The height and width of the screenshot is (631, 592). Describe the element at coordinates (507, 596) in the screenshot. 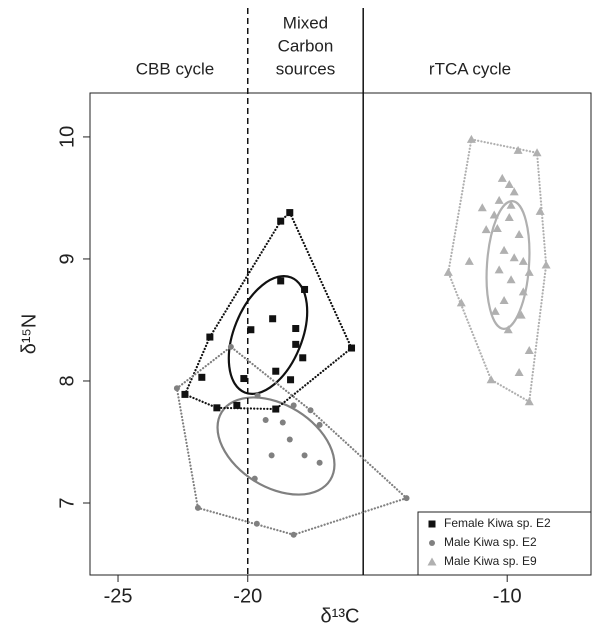

I see `x-tick-label: -10` at that location.